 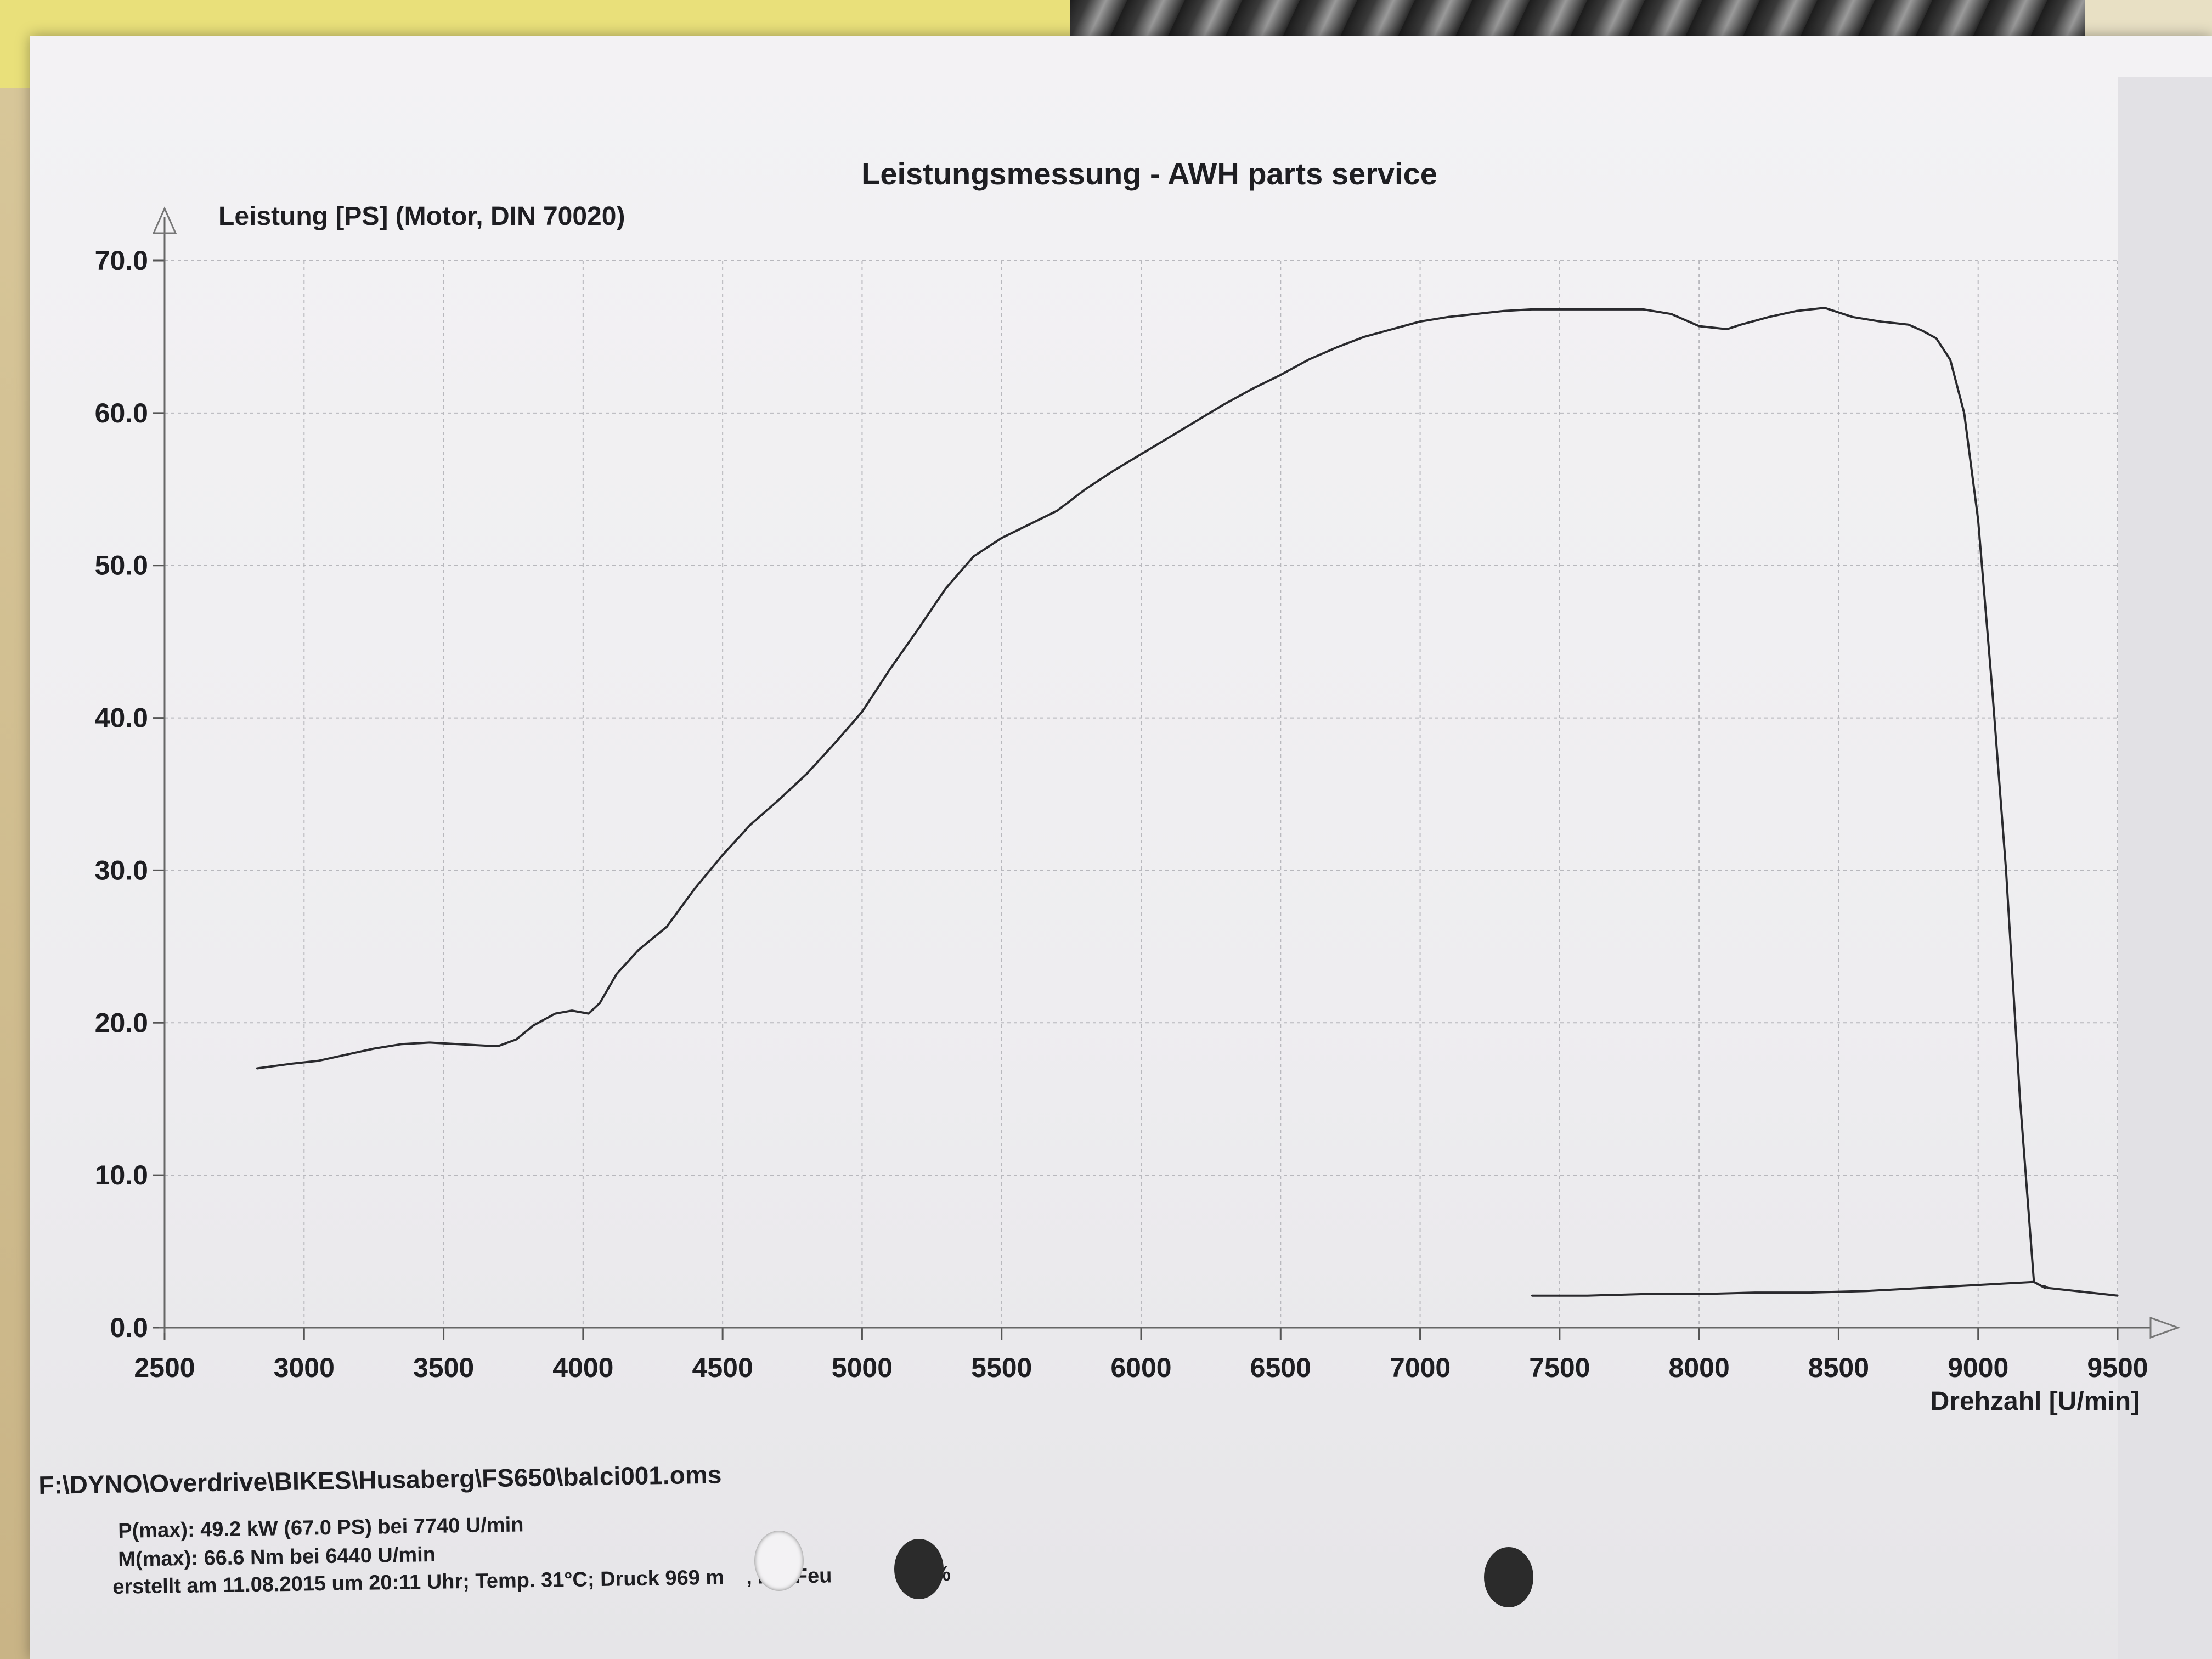 What do you see at coordinates (122, 870) in the screenshot?
I see `y-tick-label: 30.0` at bounding box center [122, 870].